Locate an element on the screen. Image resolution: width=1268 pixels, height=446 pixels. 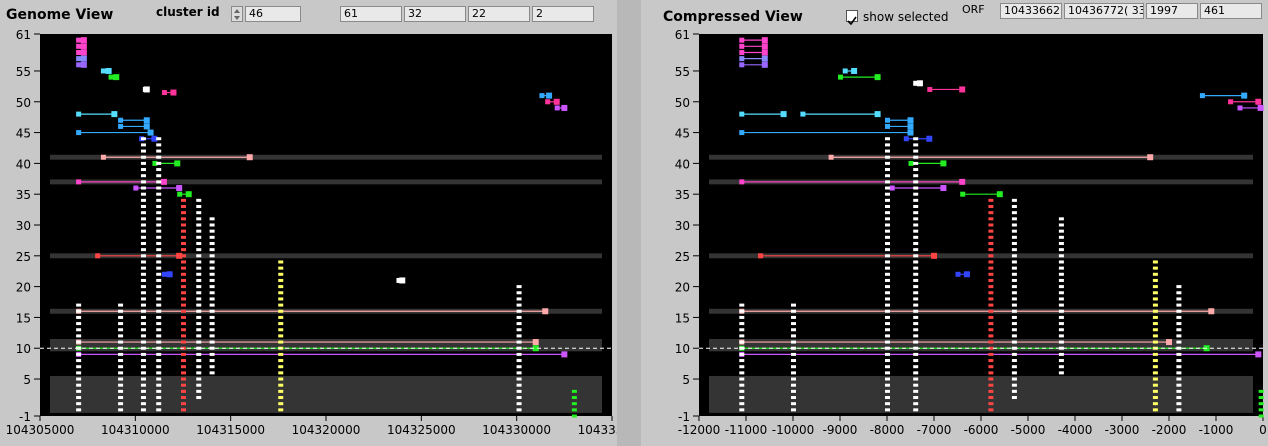
x-tick-label: -10000 is located at coordinates (793, 430).